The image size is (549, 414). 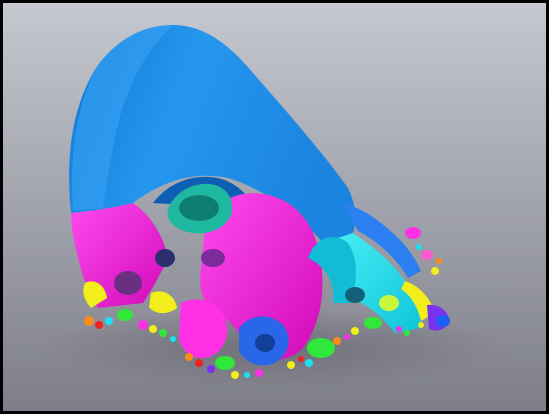 What do you see at coordinates (443, 321) in the screenshot?
I see `blue-right-small` at bounding box center [443, 321].